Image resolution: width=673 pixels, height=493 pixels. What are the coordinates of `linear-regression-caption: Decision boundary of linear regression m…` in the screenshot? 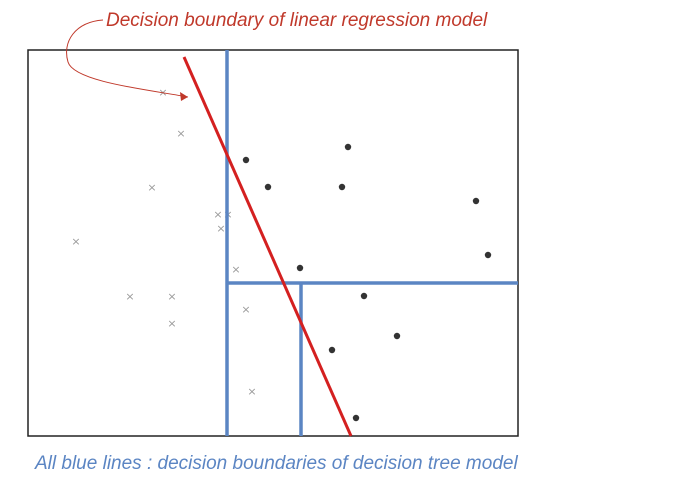 It's located at (297, 20).